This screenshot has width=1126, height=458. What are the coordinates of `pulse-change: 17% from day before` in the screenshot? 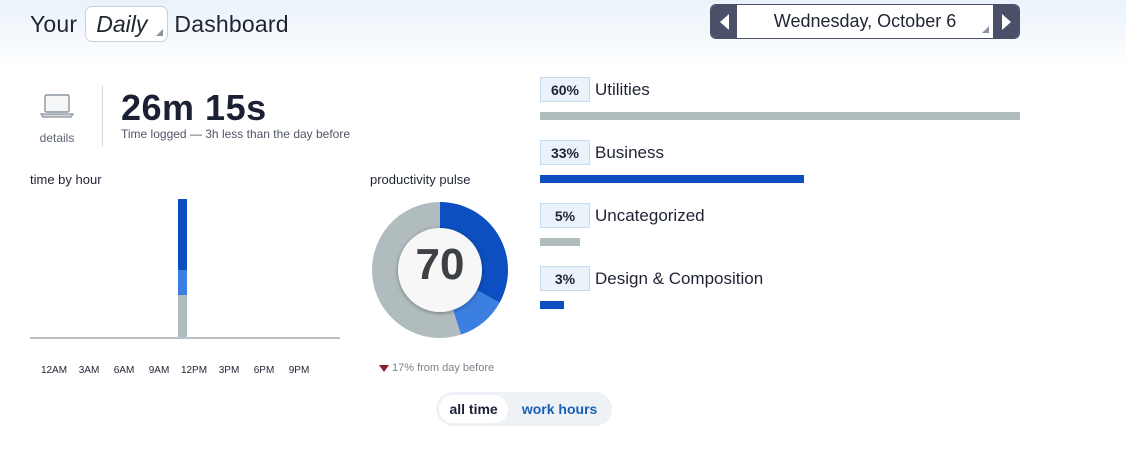 It's located at (436, 368).